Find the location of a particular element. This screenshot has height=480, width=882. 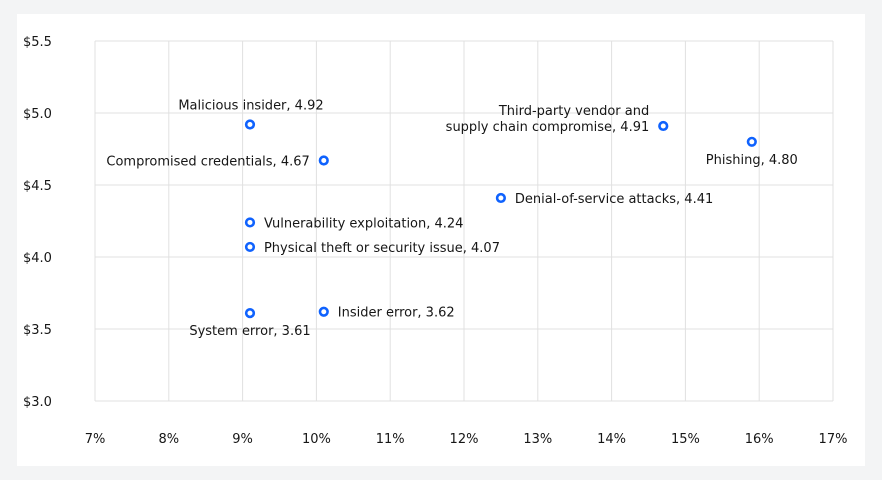

point-label: Malicious insider, 4.92 is located at coordinates (250, 106).